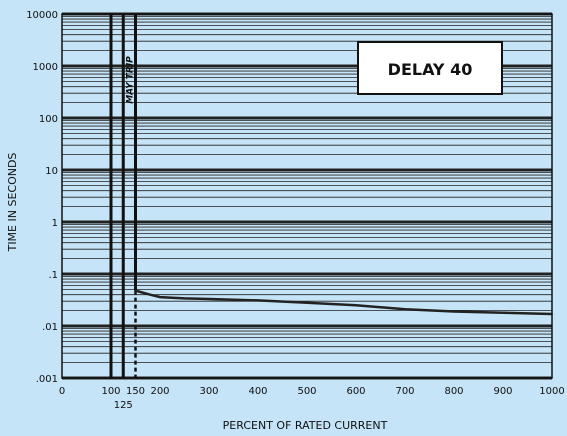 The height and width of the screenshot is (436, 567). What do you see at coordinates (47, 379) in the screenshot?
I see `y-tick-label: .001` at bounding box center [47, 379].